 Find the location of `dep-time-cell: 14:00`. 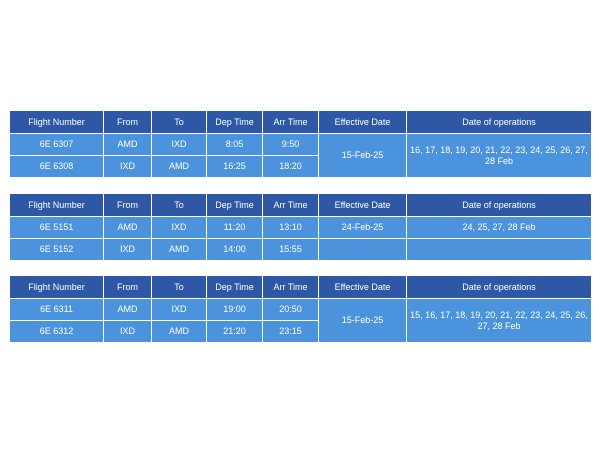

dep-time-cell: 14:00 is located at coordinates (234, 249).